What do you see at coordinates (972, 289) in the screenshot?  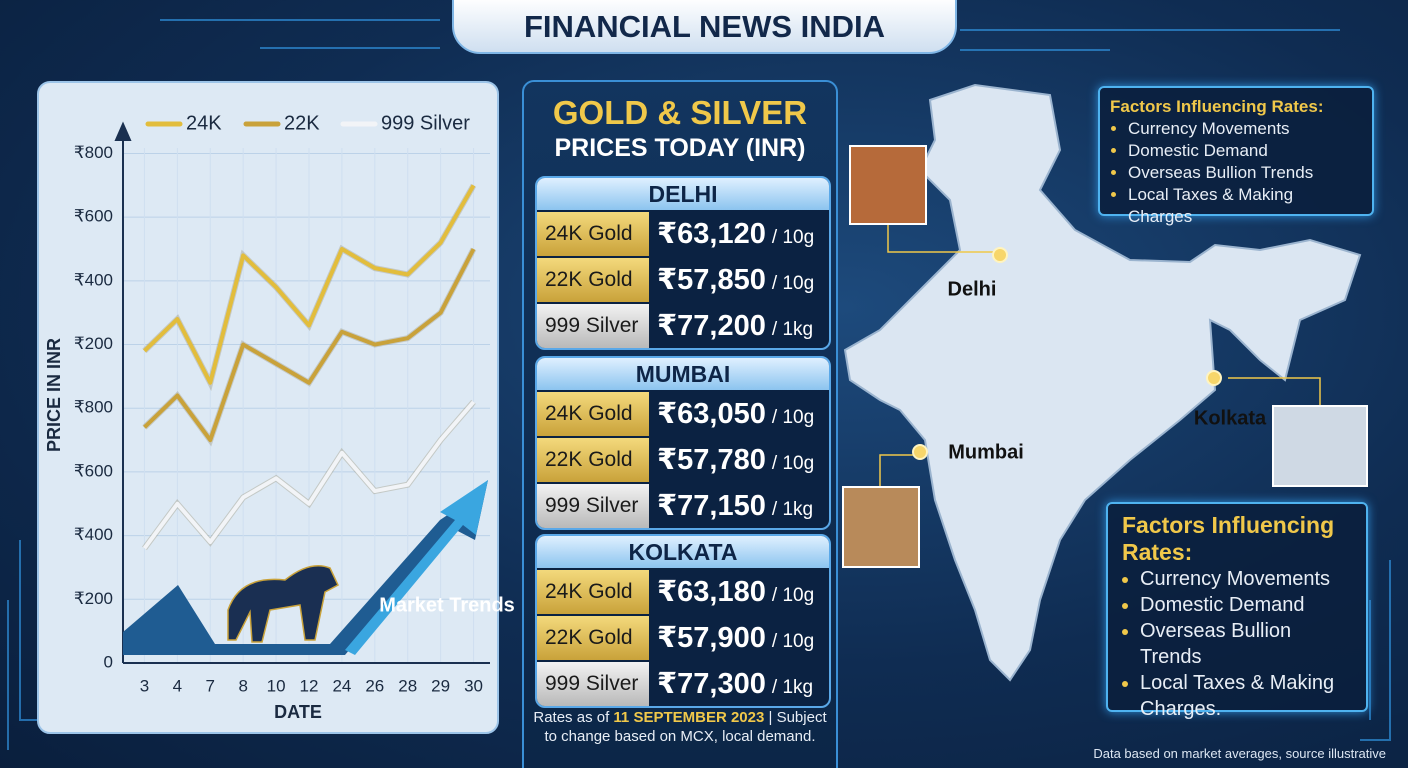 I see `map-label: Delhi` at bounding box center [972, 289].